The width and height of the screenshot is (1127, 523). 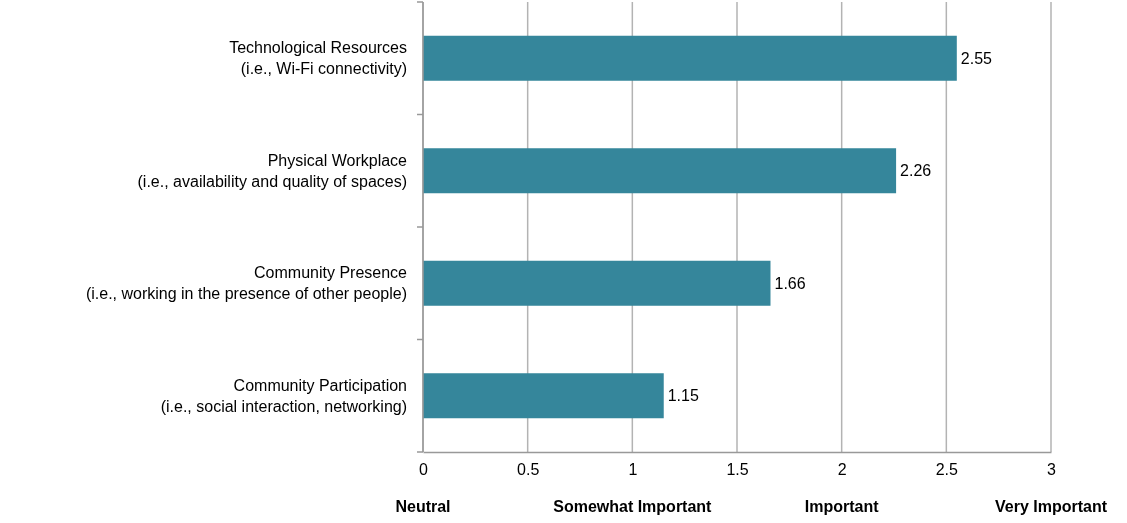 I want to click on data-label: 1.15, so click(x=683, y=396).